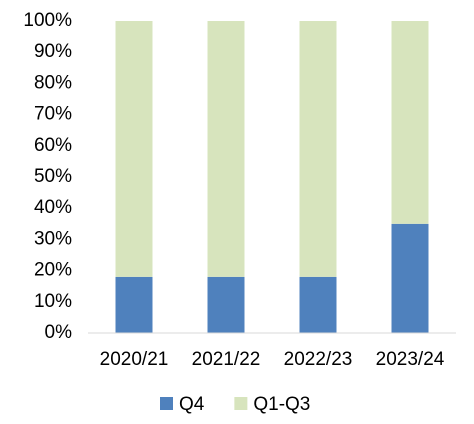 The image size is (474, 424). What do you see at coordinates (53, 145) in the screenshot?
I see `y-tick-label: 60%` at bounding box center [53, 145].